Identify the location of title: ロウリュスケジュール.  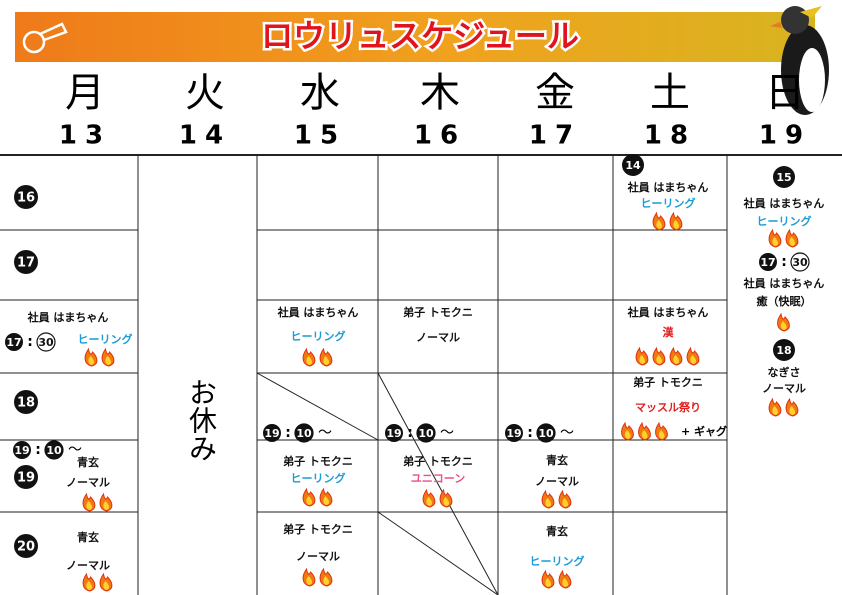
(420, 36).